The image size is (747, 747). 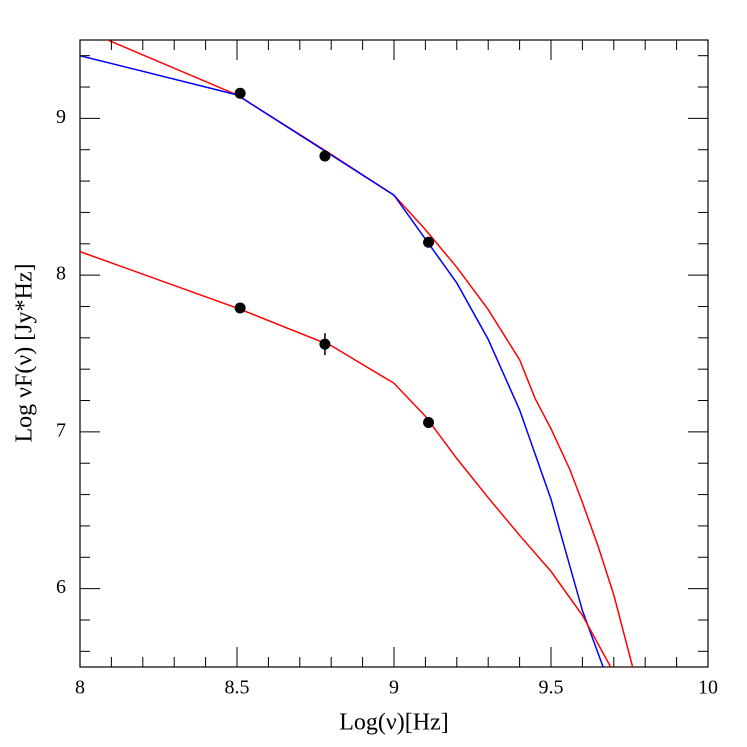 I want to click on x-tick-label: 10, so click(x=708, y=688).